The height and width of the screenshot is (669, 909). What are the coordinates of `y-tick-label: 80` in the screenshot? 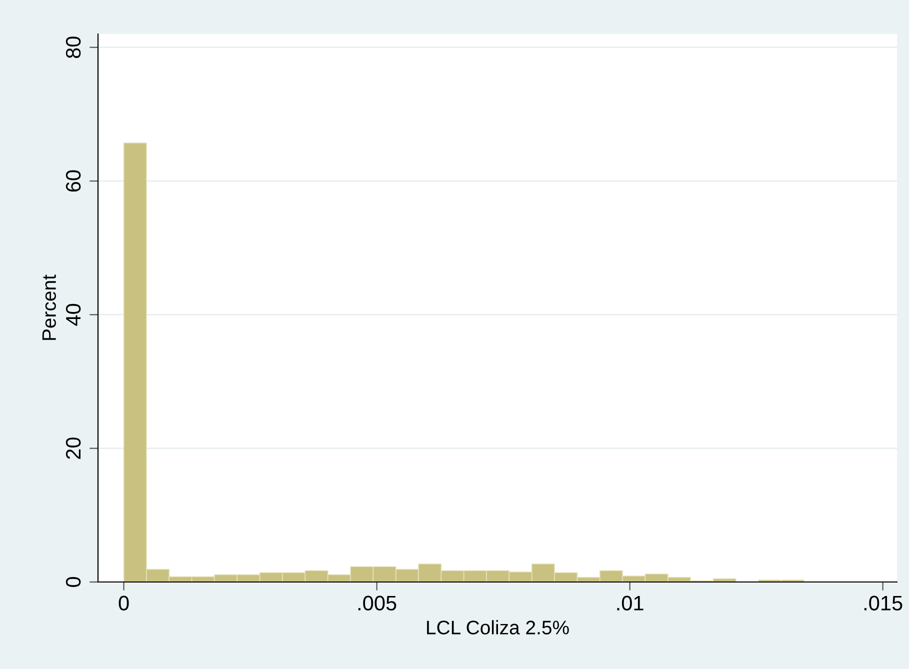 It's located at (73, 47).